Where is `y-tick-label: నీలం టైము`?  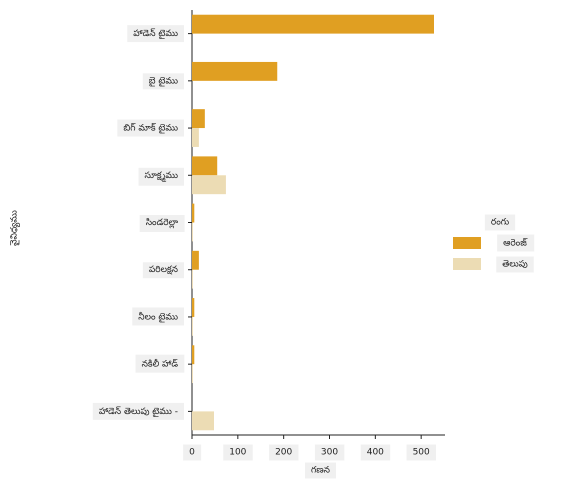
y-tick-label: నీలం టైము is located at coordinates (158, 316).